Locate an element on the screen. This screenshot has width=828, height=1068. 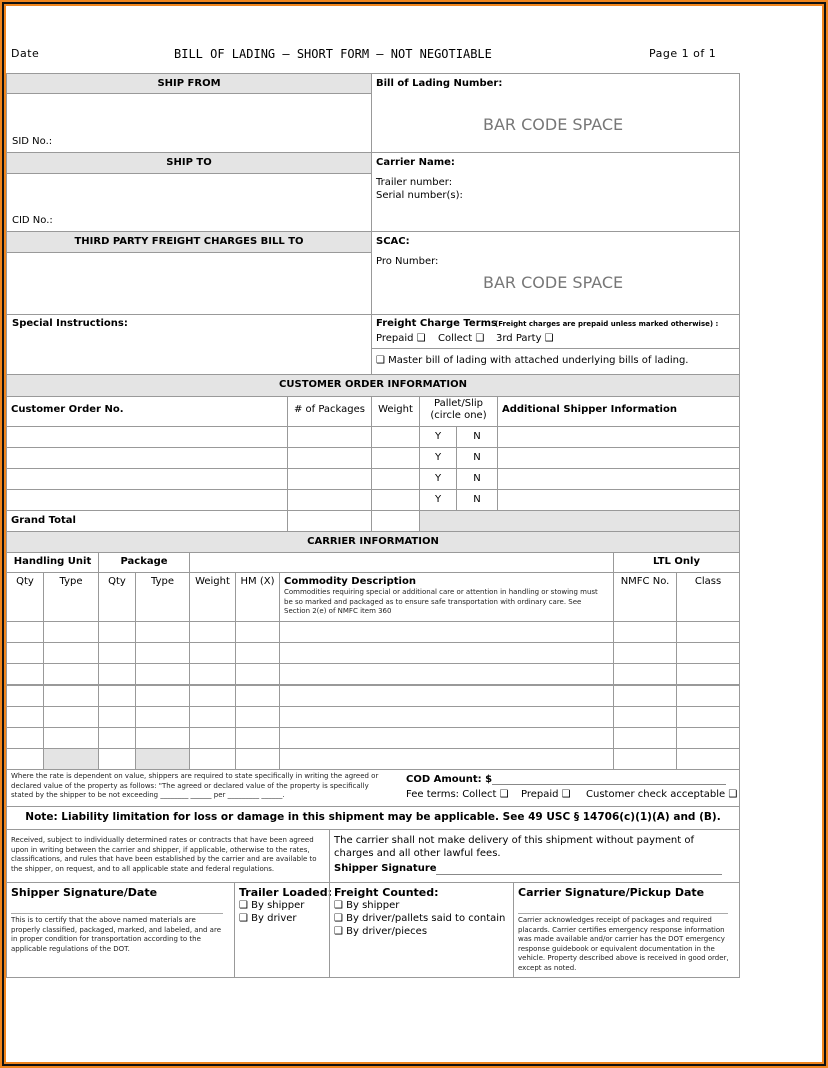
third-party-checkbox: 3rd Party ❑ is located at coordinates (525, 338).